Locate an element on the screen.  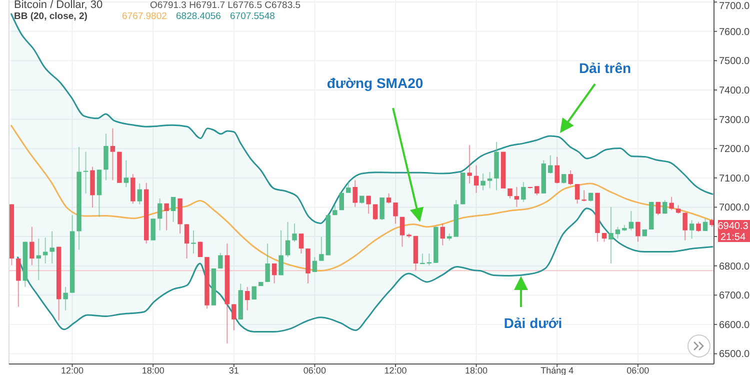
chart-title: Bitcoin / Dollar, 30 is located at coordinates (58, 5).